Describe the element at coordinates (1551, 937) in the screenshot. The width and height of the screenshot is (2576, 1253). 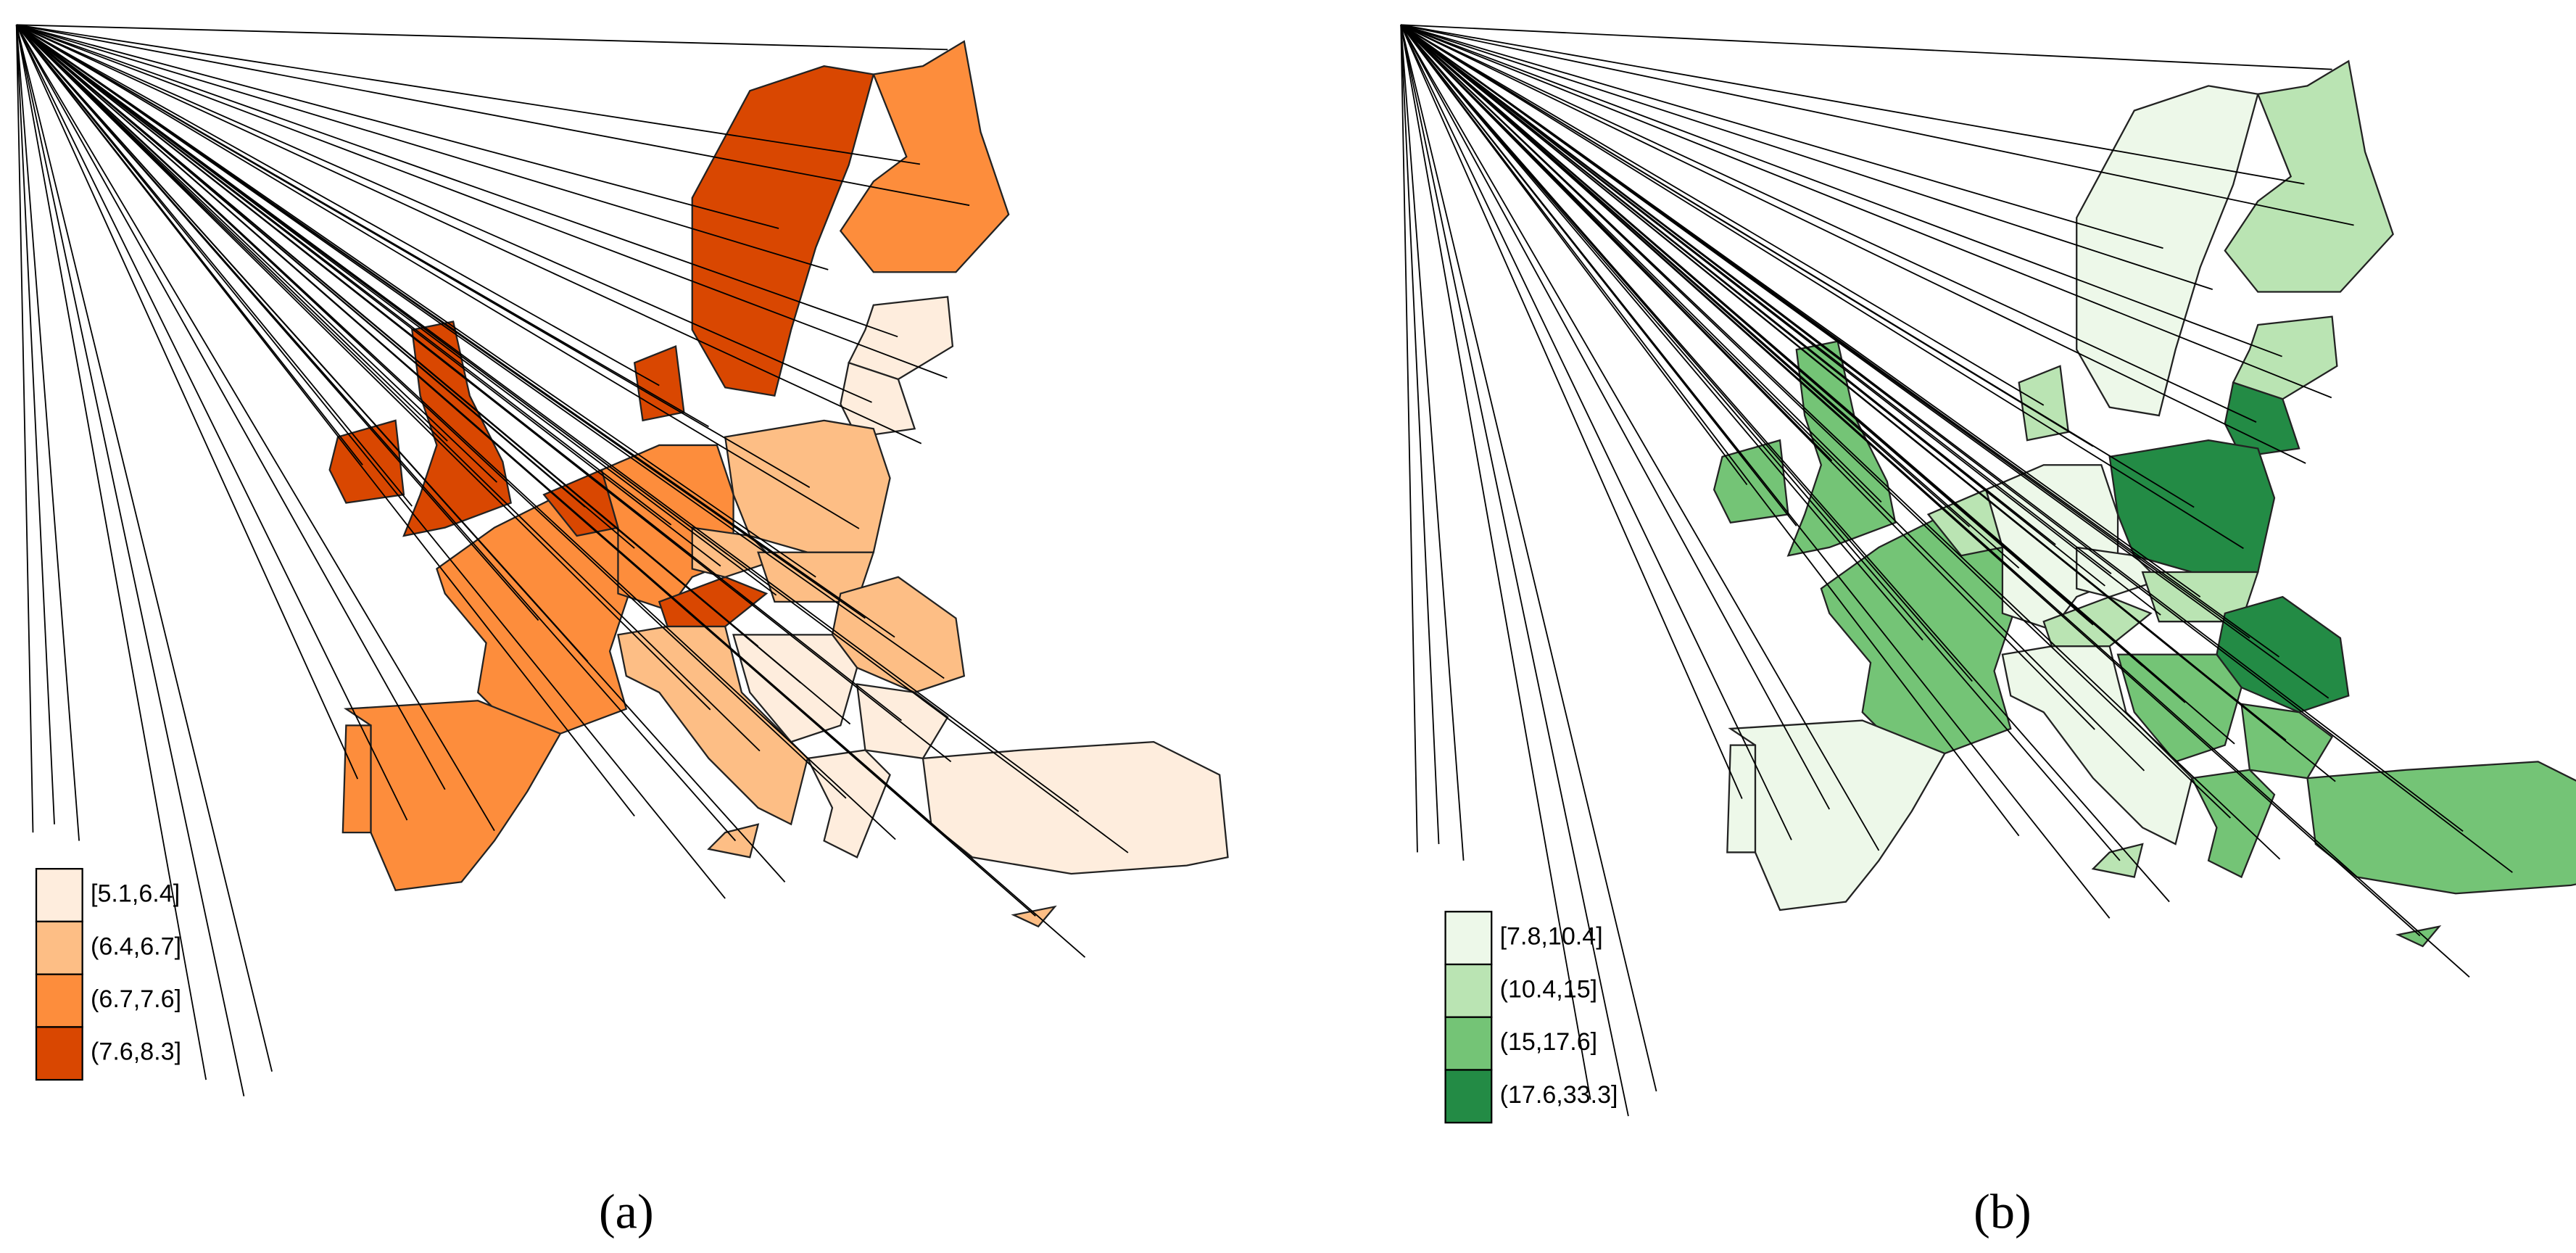
I see `legend-label: [7.8,10.4]` at that location.